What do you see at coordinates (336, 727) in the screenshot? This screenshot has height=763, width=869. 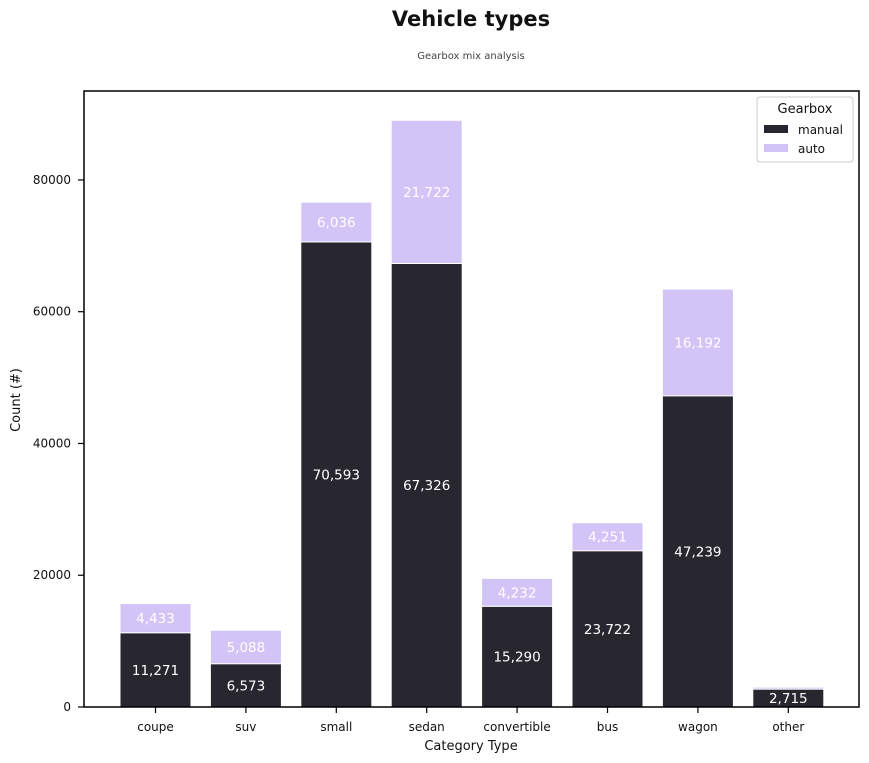 I see `x-tick-label-small: small` at bounding box center [336, 727].